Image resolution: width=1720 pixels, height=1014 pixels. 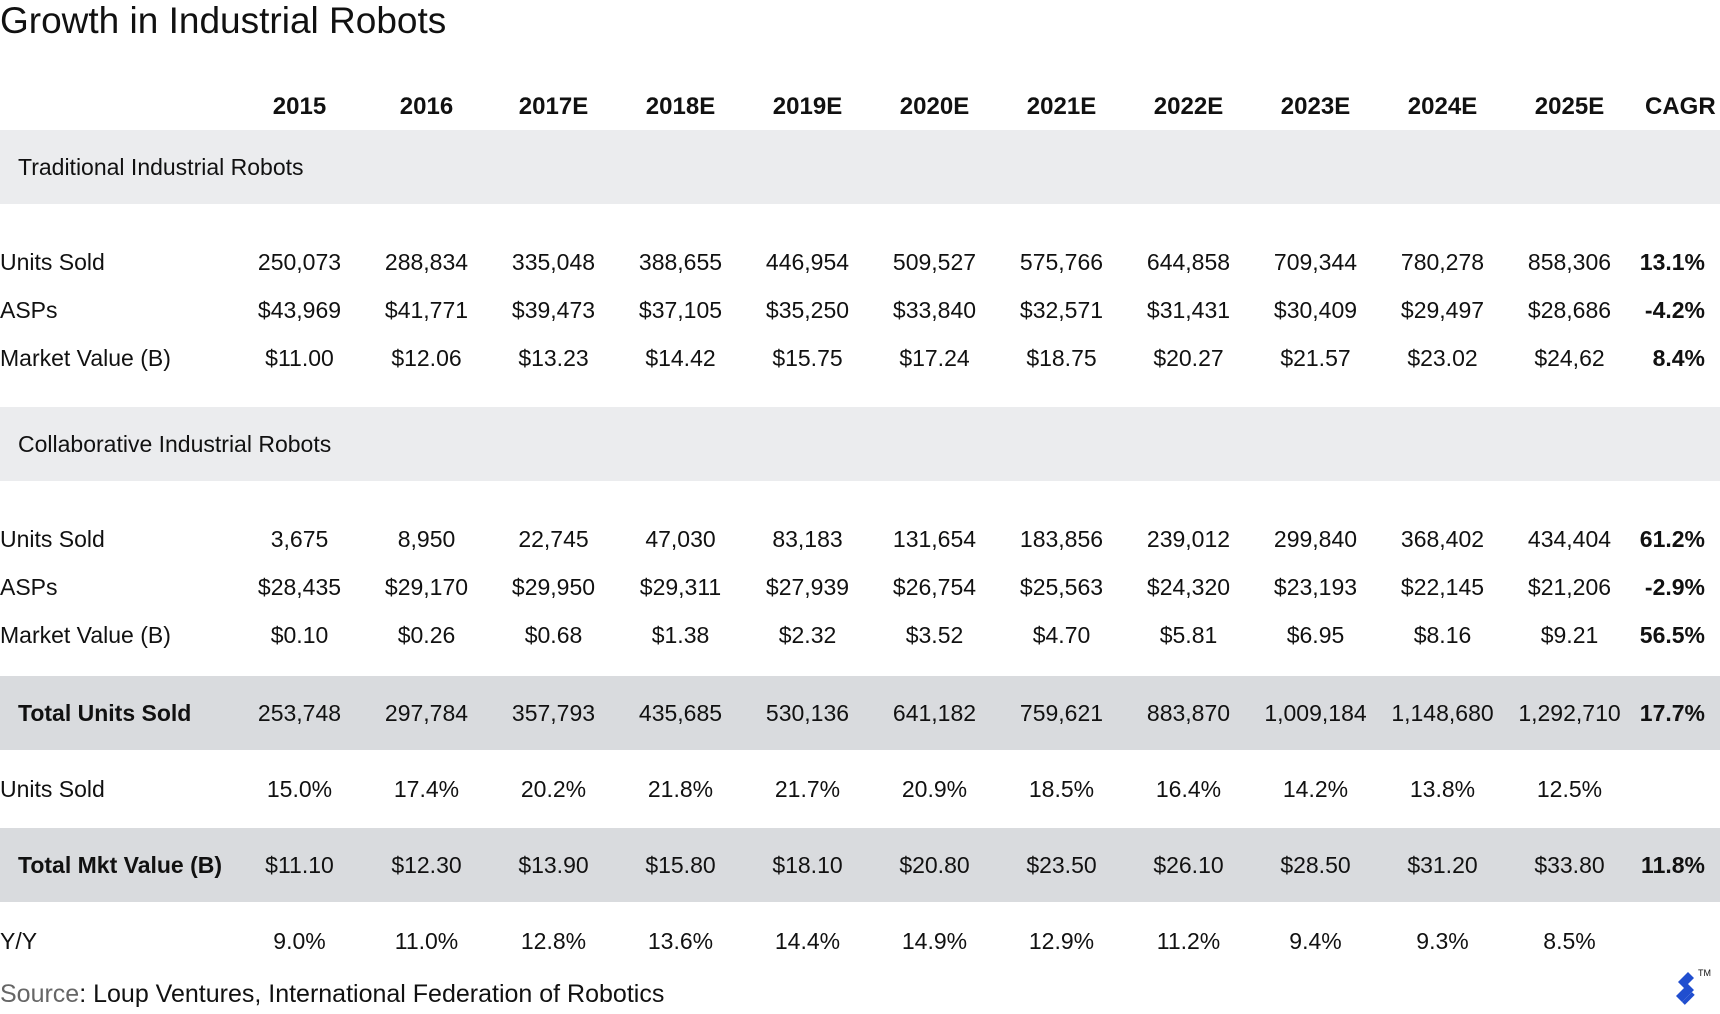 I want to click on col-header: 2023E, so click(x=1315, y=106).